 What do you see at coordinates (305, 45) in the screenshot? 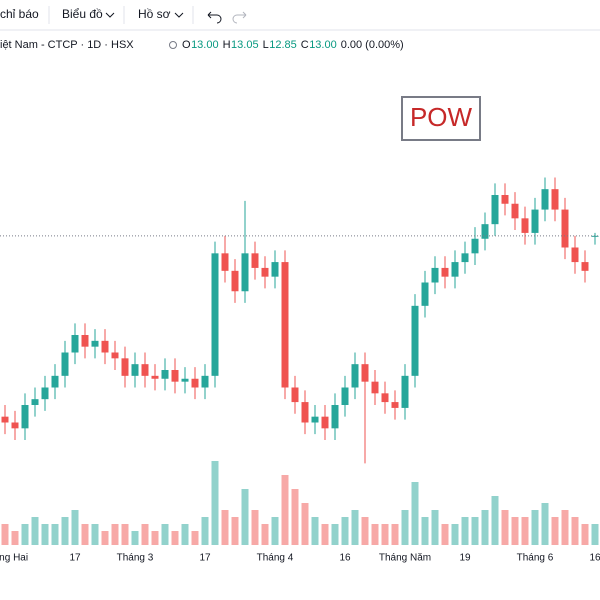
I see `ohlc-item: C` at bounding box center [305, 45].